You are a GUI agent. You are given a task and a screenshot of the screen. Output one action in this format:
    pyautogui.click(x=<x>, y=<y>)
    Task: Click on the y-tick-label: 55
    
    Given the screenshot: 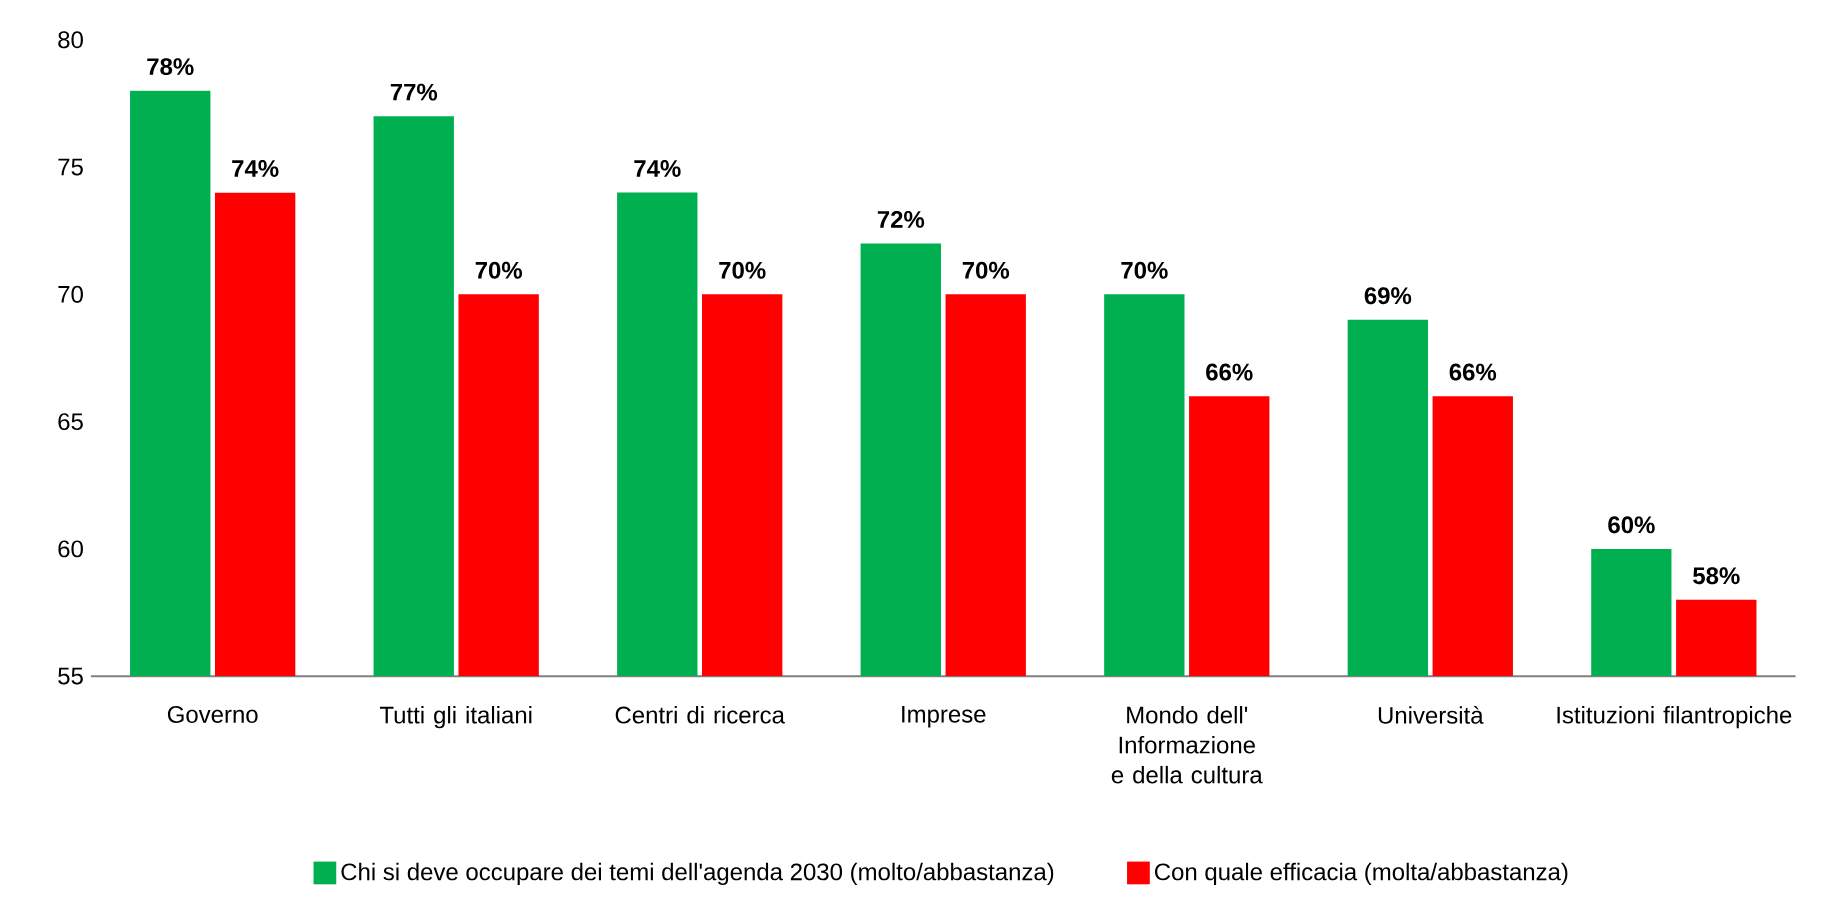 What is the action you would take?
    pyautogui.click(x=70, y=676)
    